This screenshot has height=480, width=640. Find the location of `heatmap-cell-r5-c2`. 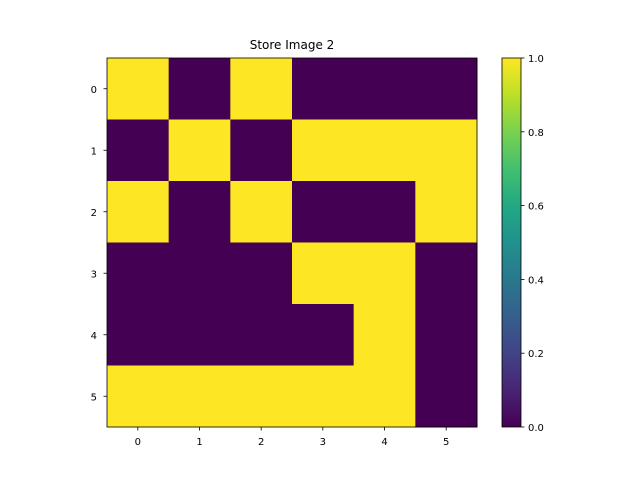

heatmap-cell-r5-c2 is located at coordinates (261, 396).